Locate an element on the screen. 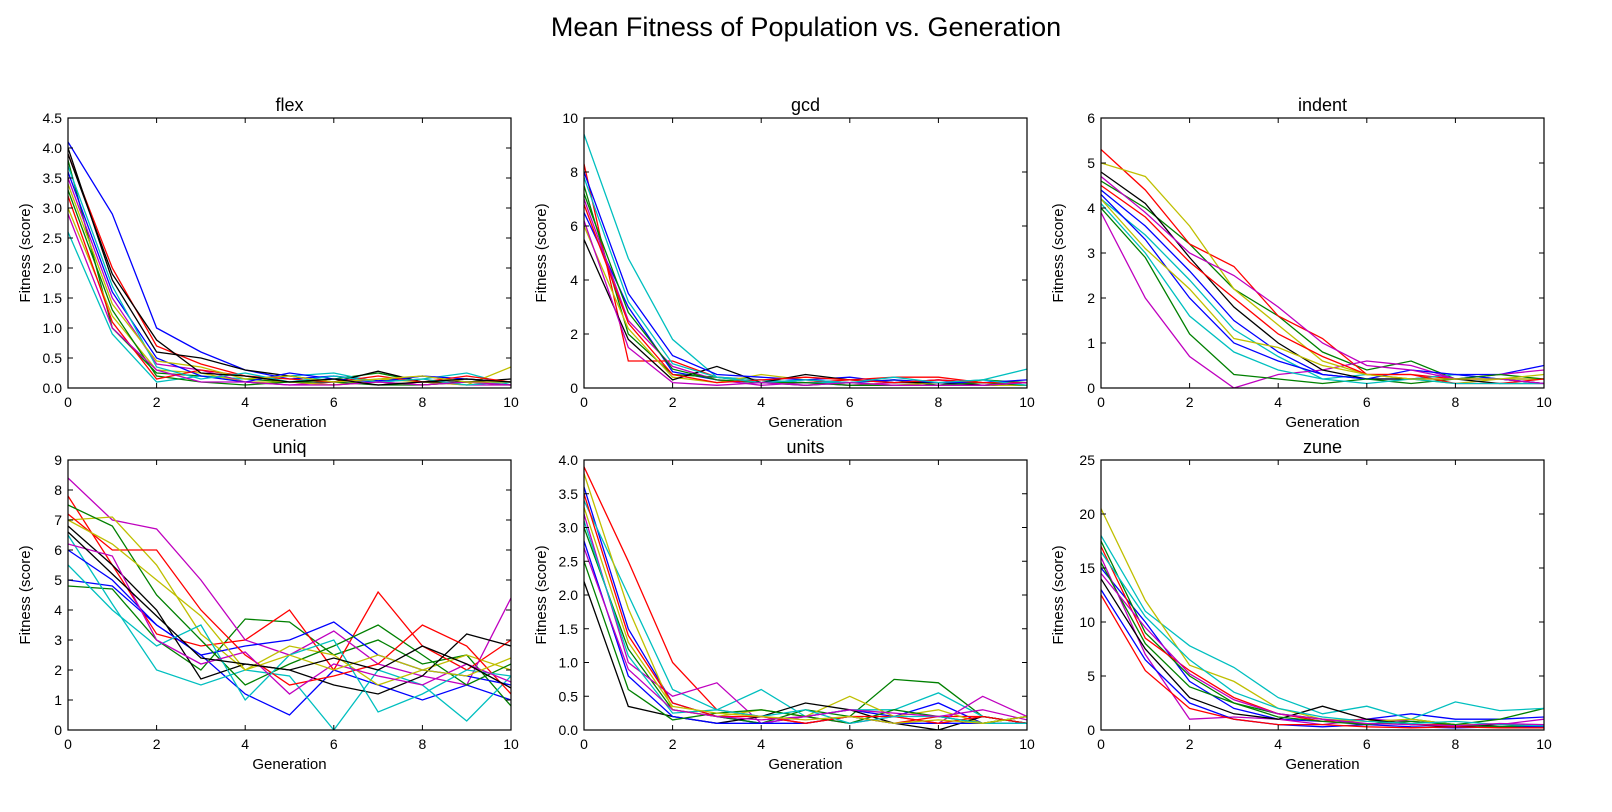  subplot-title: units is located at coordinates (805, 447).